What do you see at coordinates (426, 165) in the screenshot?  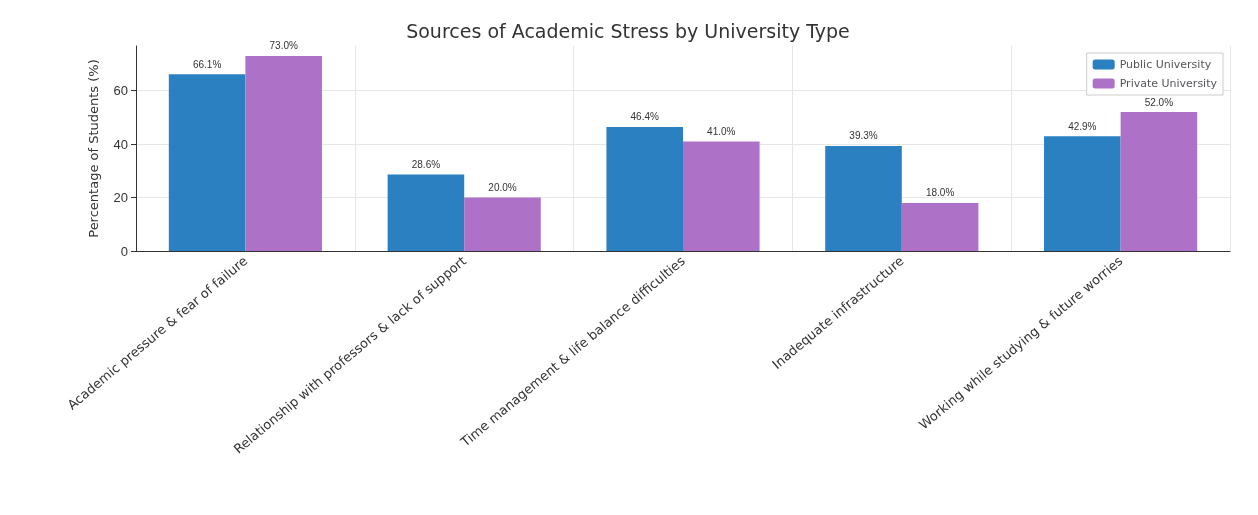 I see `data-label: 28.6%` at bounding box center [426, 165].